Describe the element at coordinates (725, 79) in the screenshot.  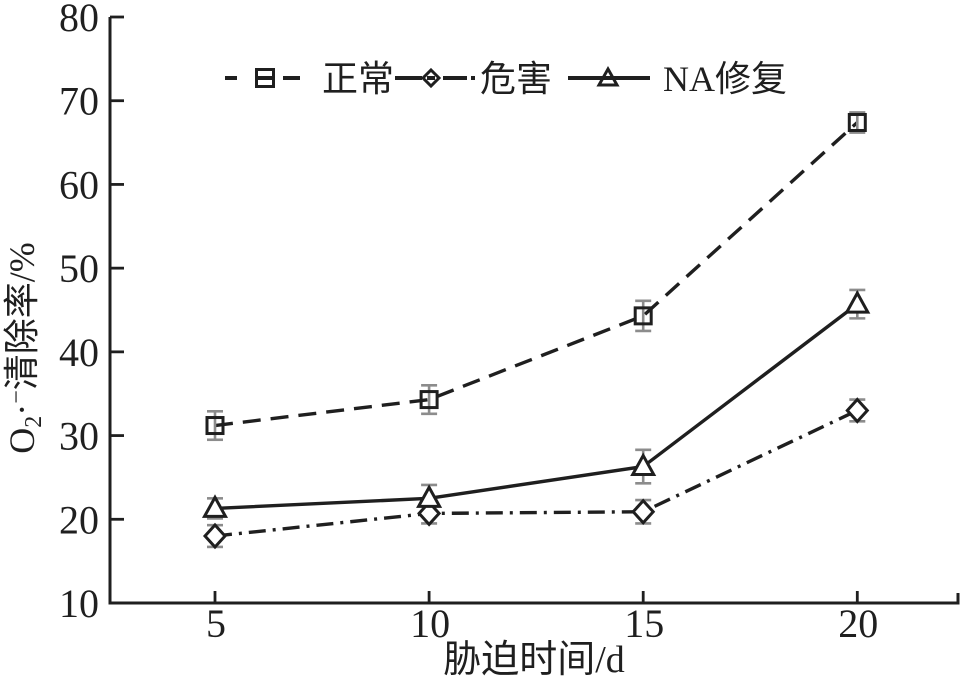
I see `legend-label-na-repair: NA修复` at that location.